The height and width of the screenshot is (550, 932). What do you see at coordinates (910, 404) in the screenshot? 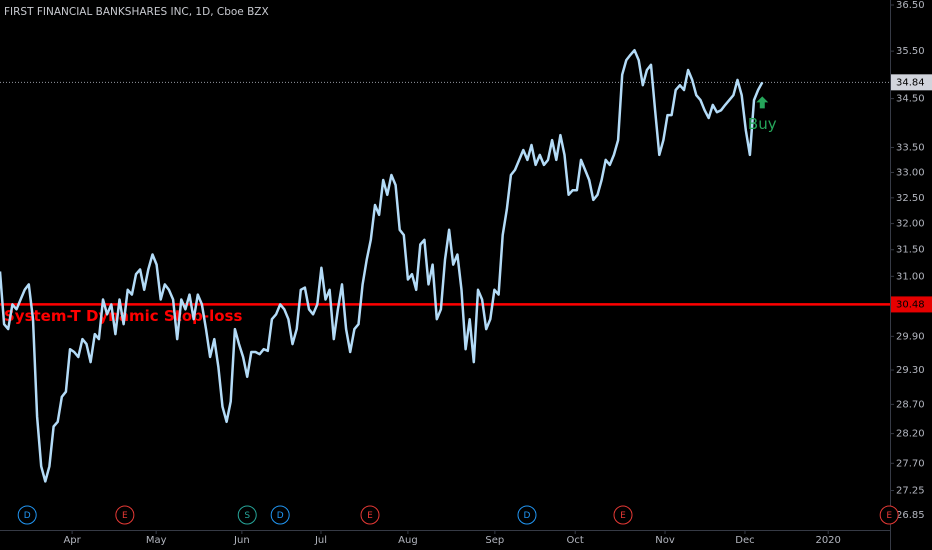
I see `y-tick-label: 28.70` at bounding box center [910, 404].